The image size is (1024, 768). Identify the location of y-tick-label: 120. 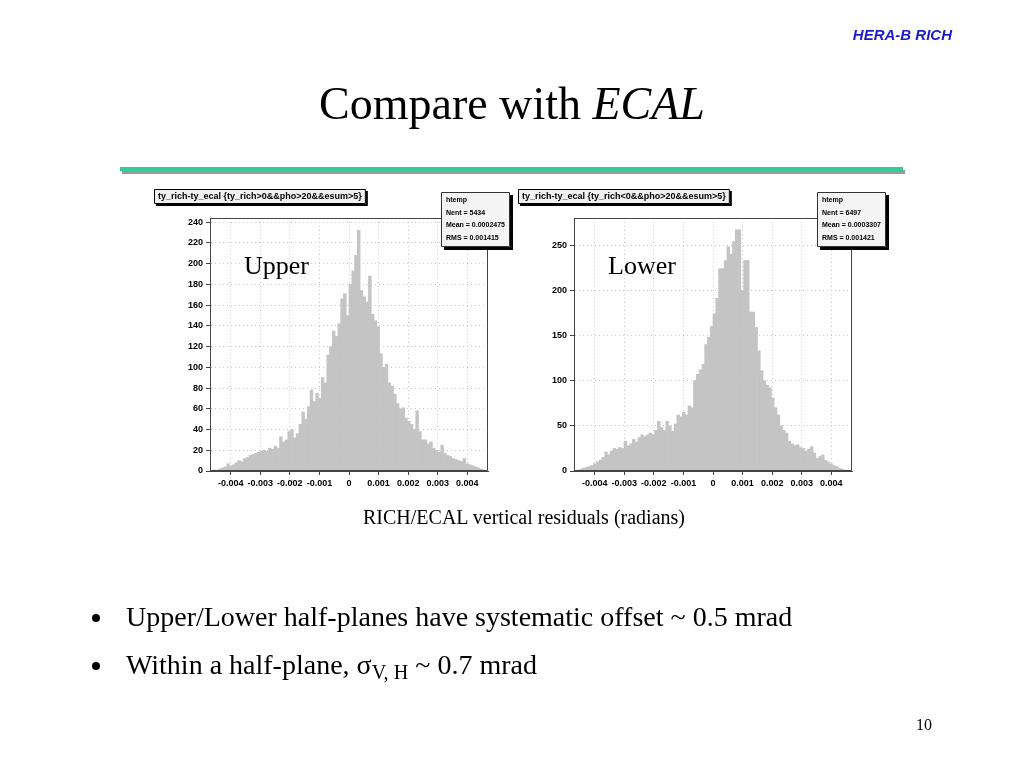
(195, 346).